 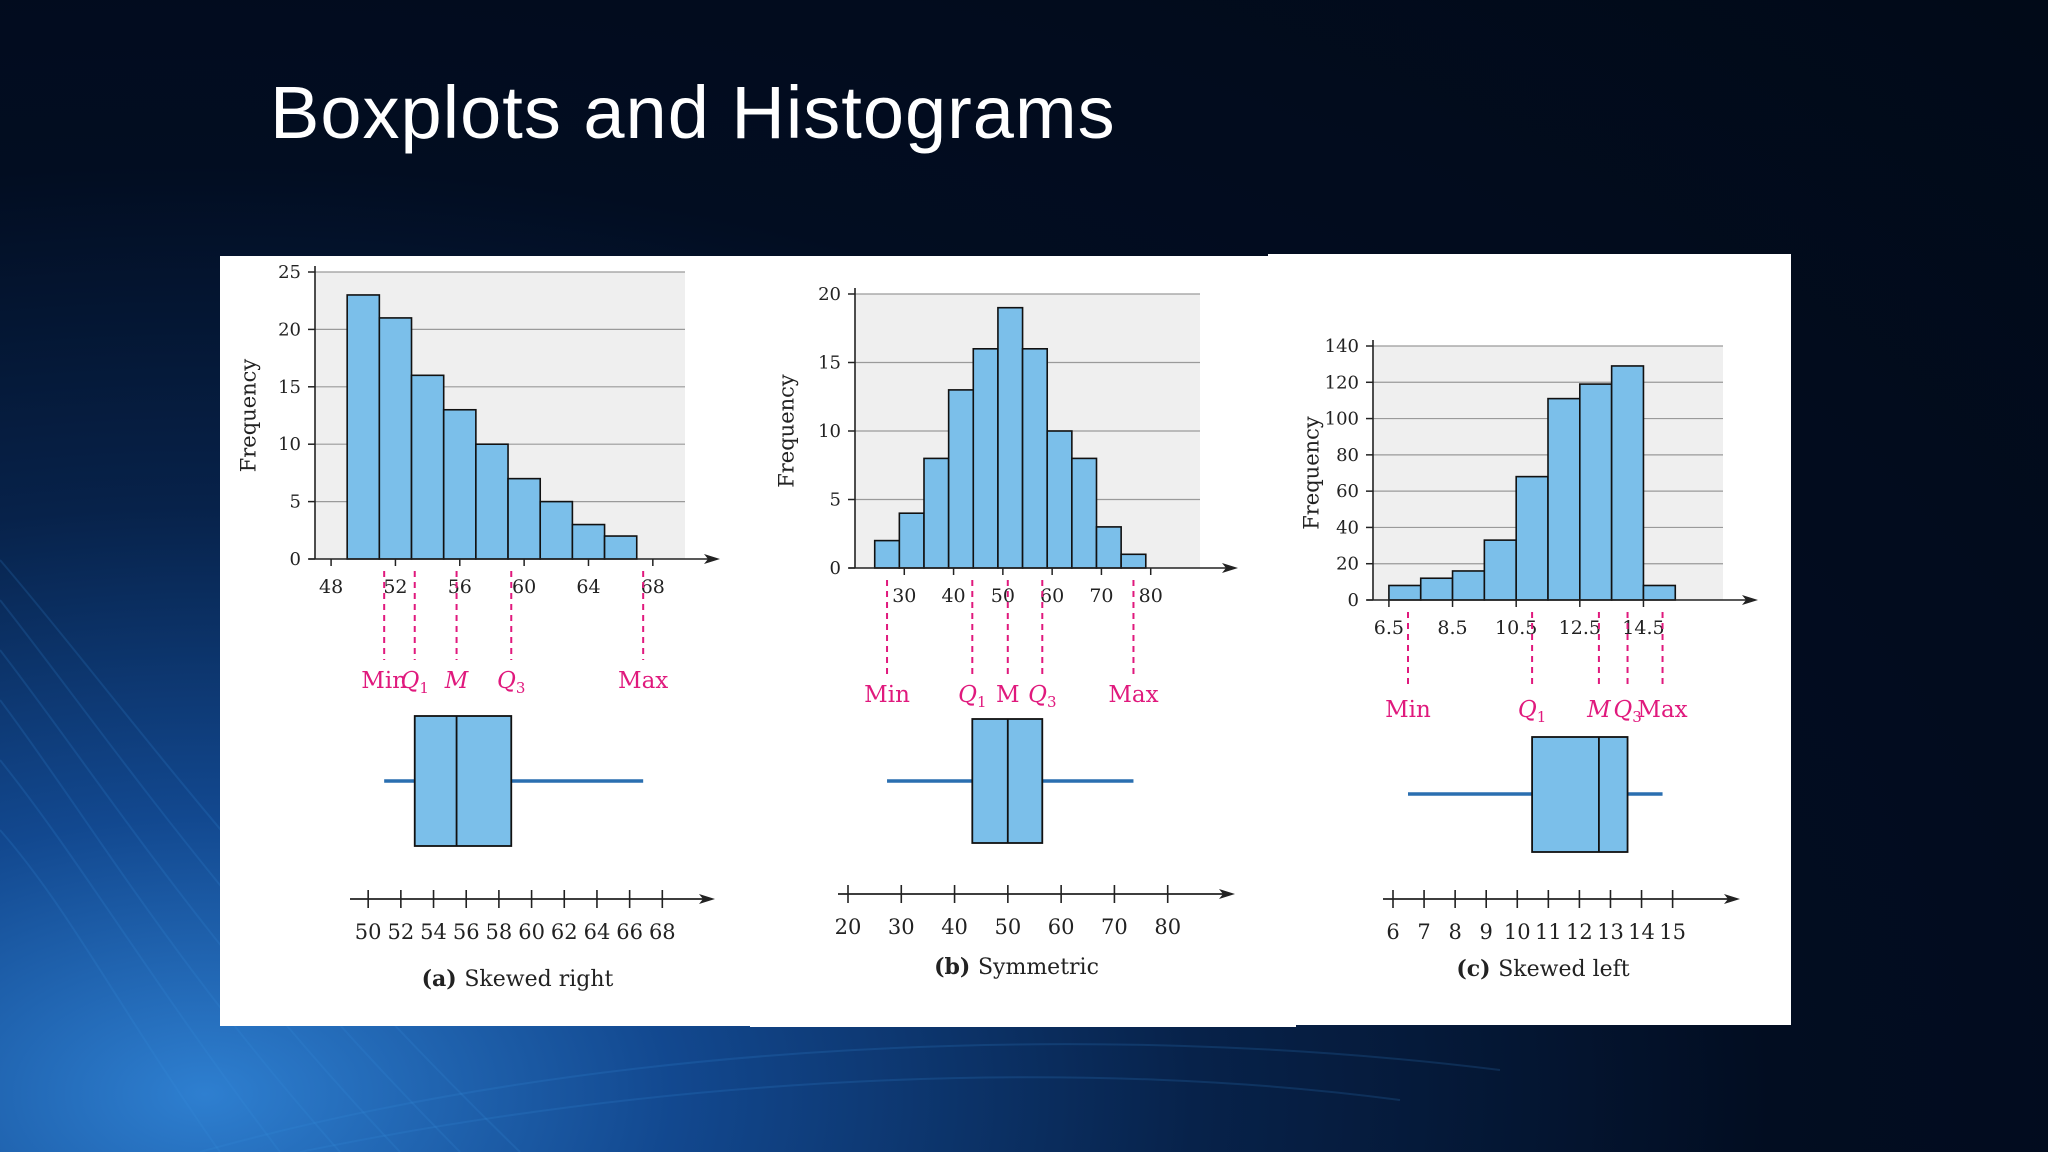 I want to click on x-tick-label: 50, so click(x=1003, y=596).